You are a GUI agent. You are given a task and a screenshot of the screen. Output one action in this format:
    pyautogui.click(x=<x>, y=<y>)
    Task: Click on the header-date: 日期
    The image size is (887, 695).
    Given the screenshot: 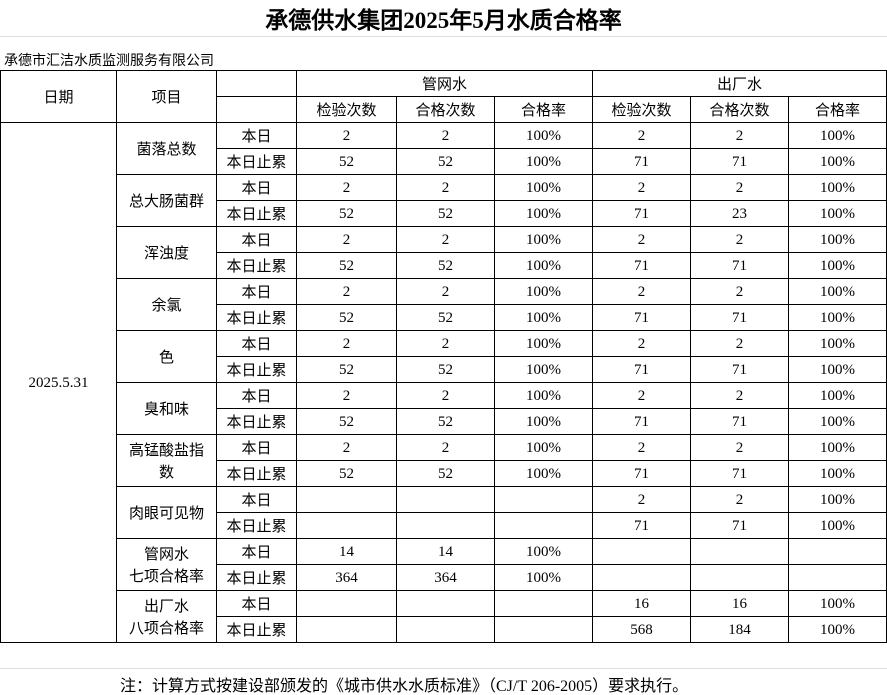 What is the action you would take?
    pyautogui.click(x=58, y=96)
    